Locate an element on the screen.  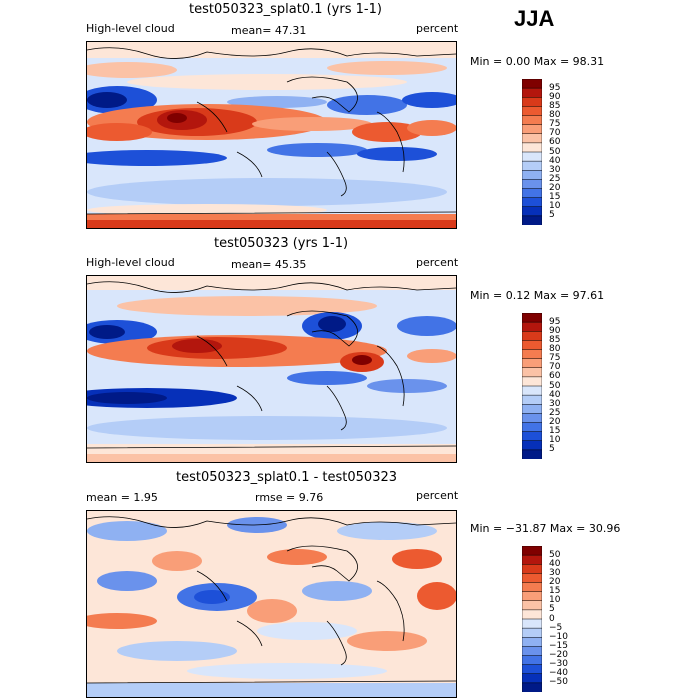
panel2-map is located at coordinates (271, 369).